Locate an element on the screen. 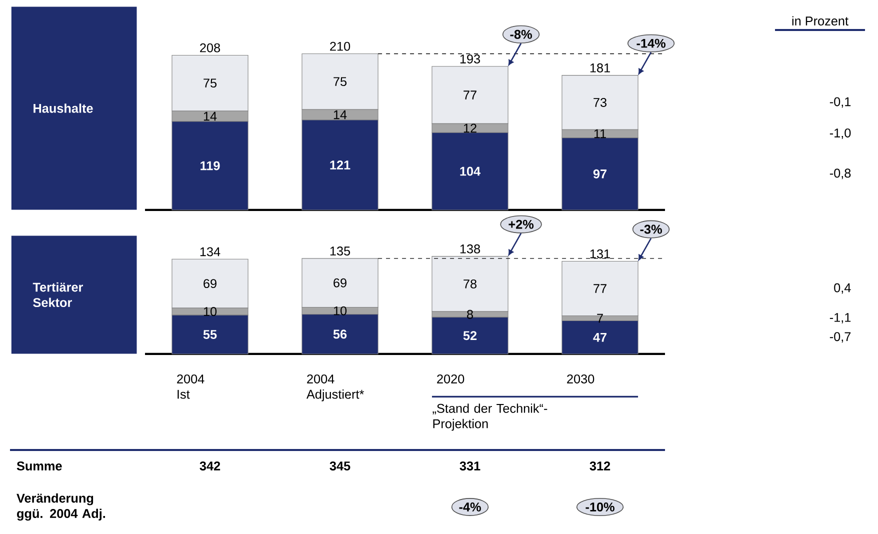 The height and width of the screenshot is (534, 878). text: -10% is located at coordinates (600, 507).